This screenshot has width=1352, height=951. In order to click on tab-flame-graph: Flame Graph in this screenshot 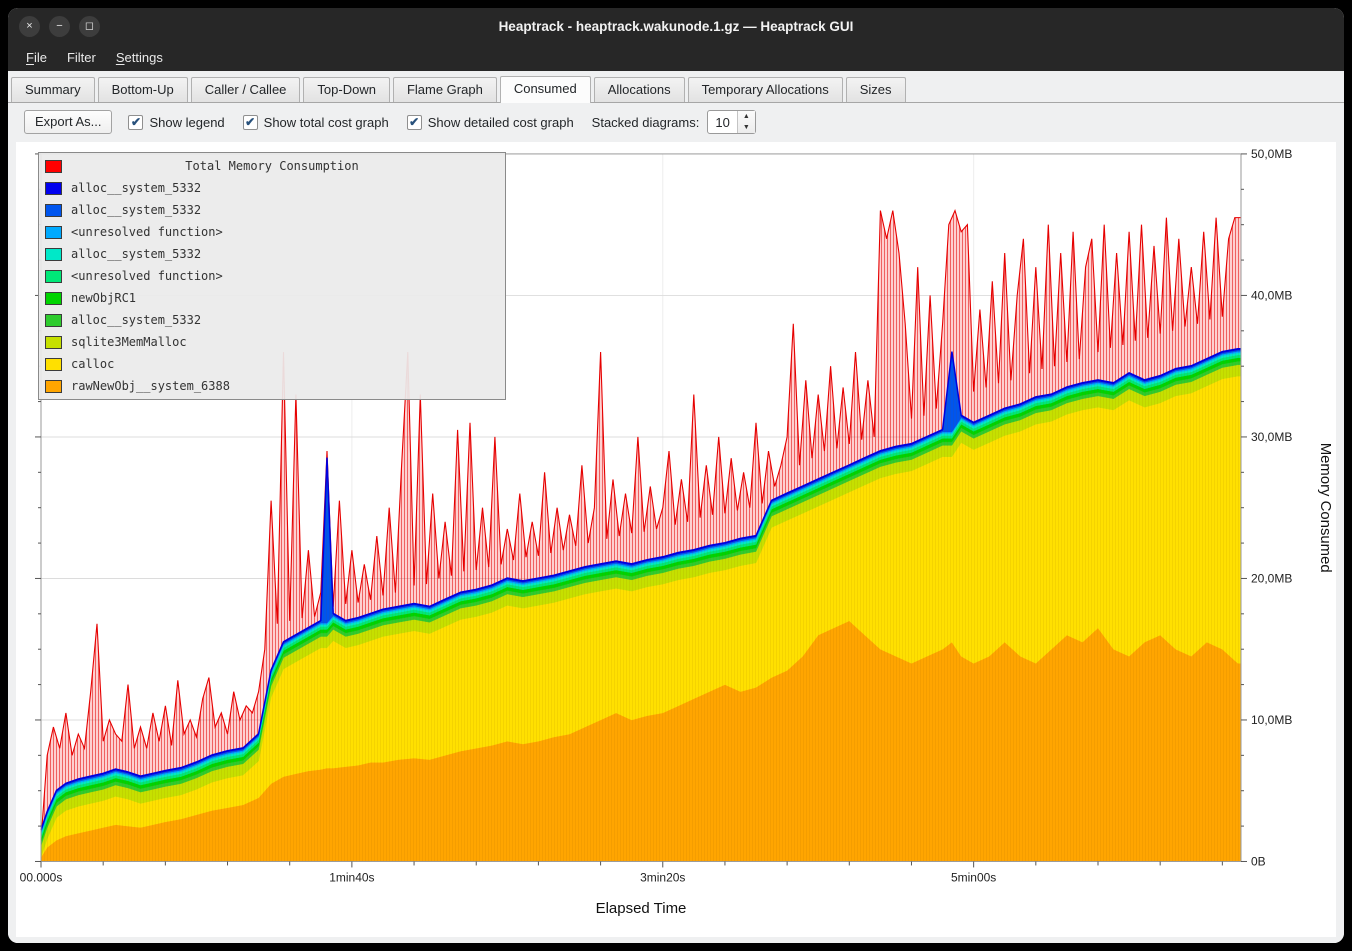, I will do `click(444, 89)`.